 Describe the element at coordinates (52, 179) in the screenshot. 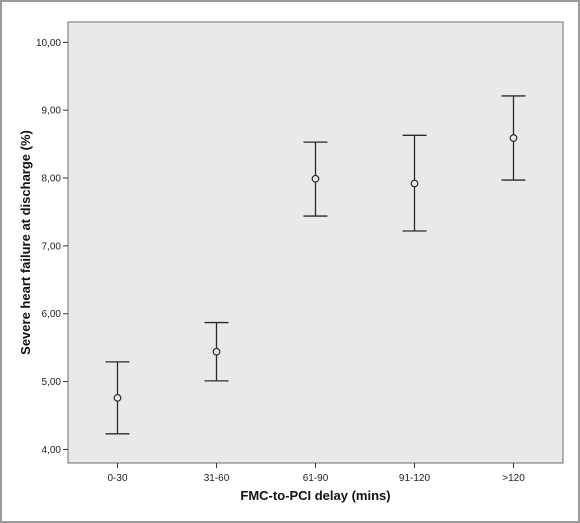

I see `y-tick-label: 8,00` at that location.